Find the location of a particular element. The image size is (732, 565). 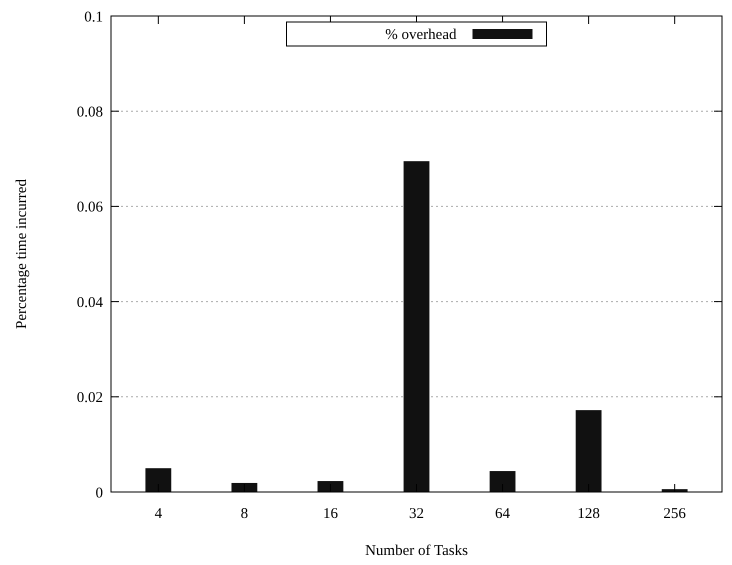

x-tick-label: 64 is located at coordinates (503, 514).